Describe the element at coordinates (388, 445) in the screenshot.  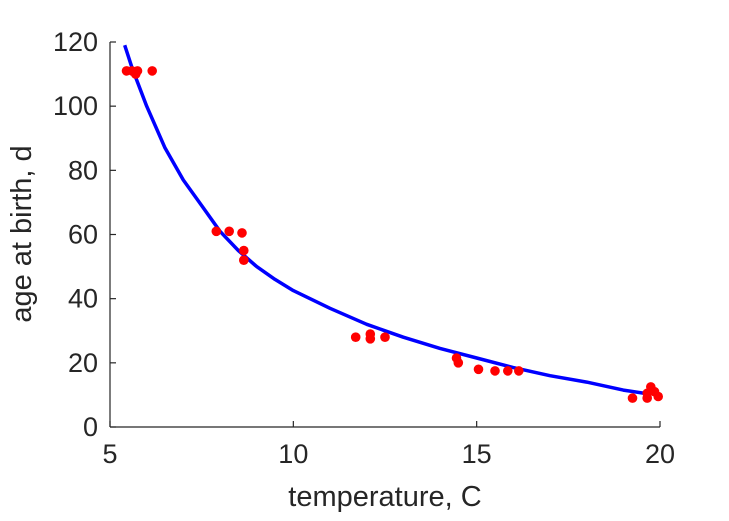
I see `x-axis-ticks: 5 10 15 20` at that location.